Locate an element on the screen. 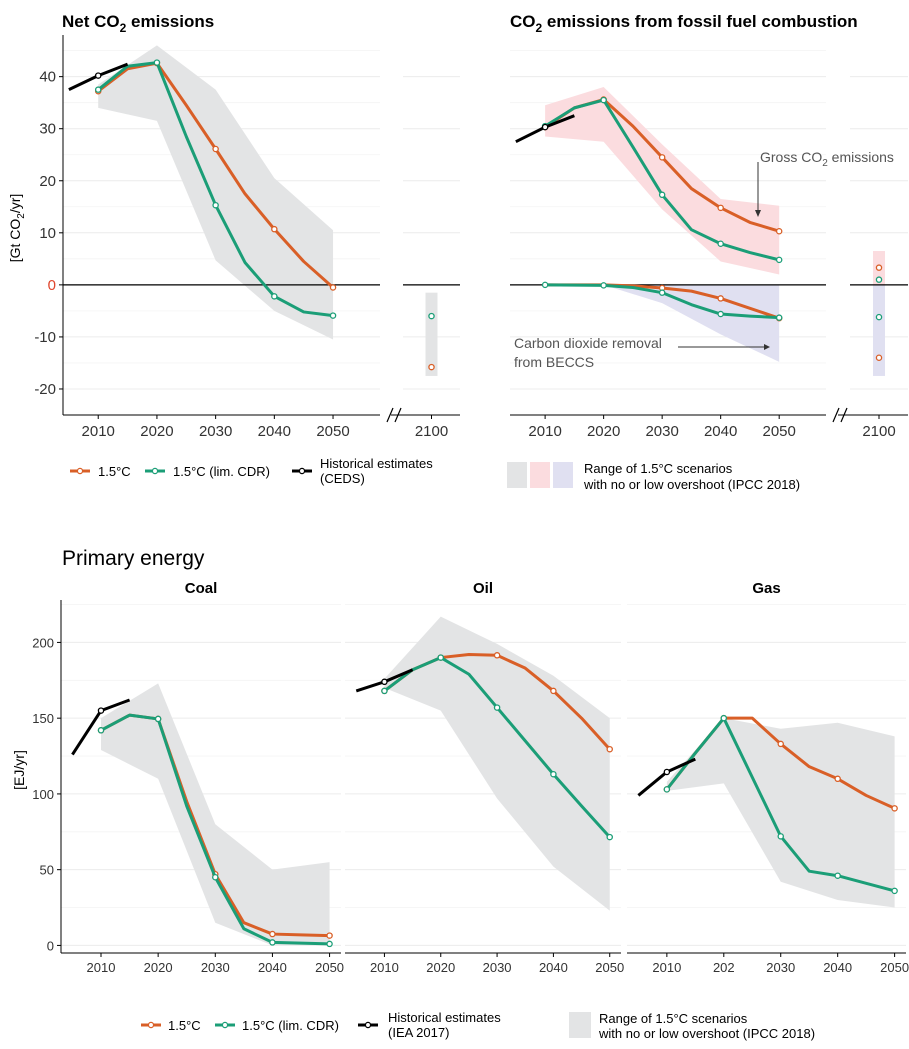 The image size is (909, 1049). net_co2-ytick-label: -20 is located at coordinates (45, 389).